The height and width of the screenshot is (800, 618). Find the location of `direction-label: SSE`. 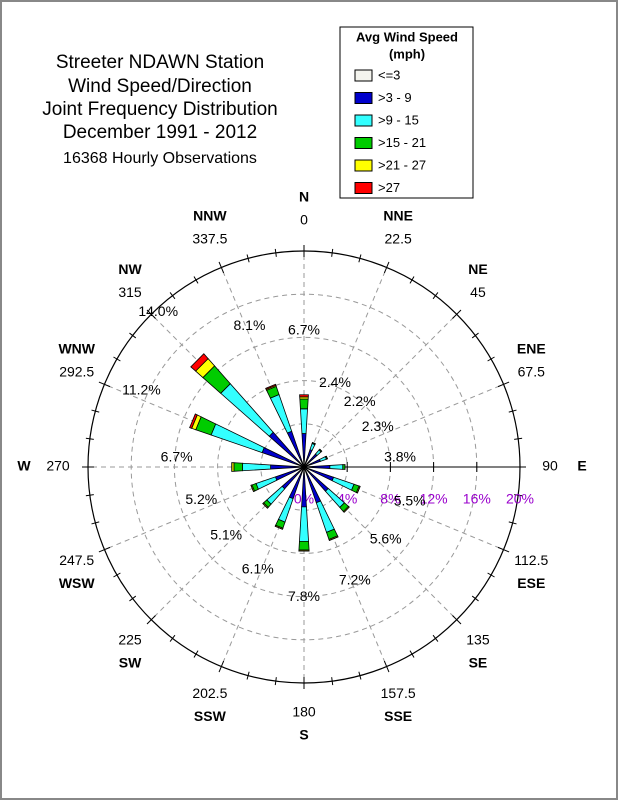

direction-label: SSE is located at coordinates (398, 716).